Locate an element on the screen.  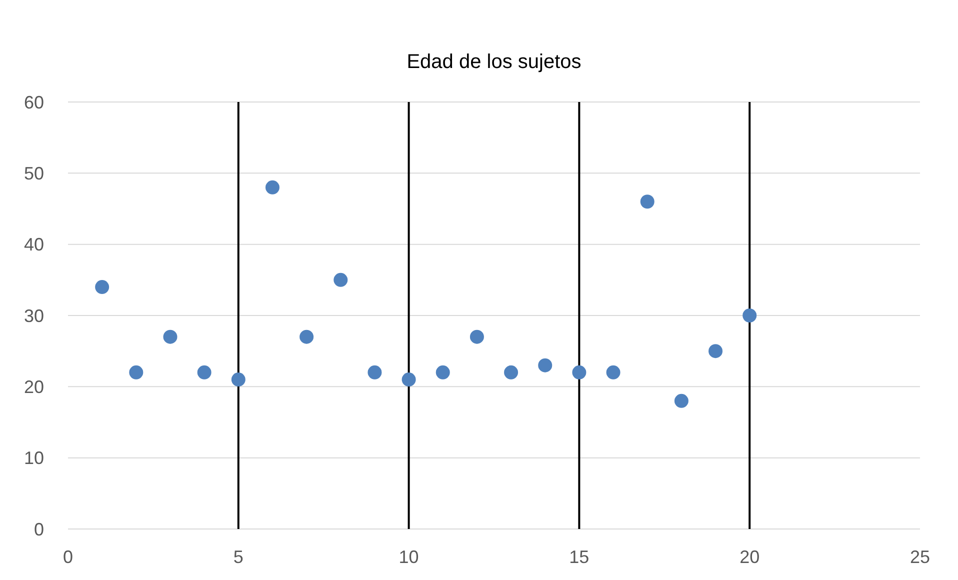
x-tick-label: 15 is located at coordinates (579, 557).